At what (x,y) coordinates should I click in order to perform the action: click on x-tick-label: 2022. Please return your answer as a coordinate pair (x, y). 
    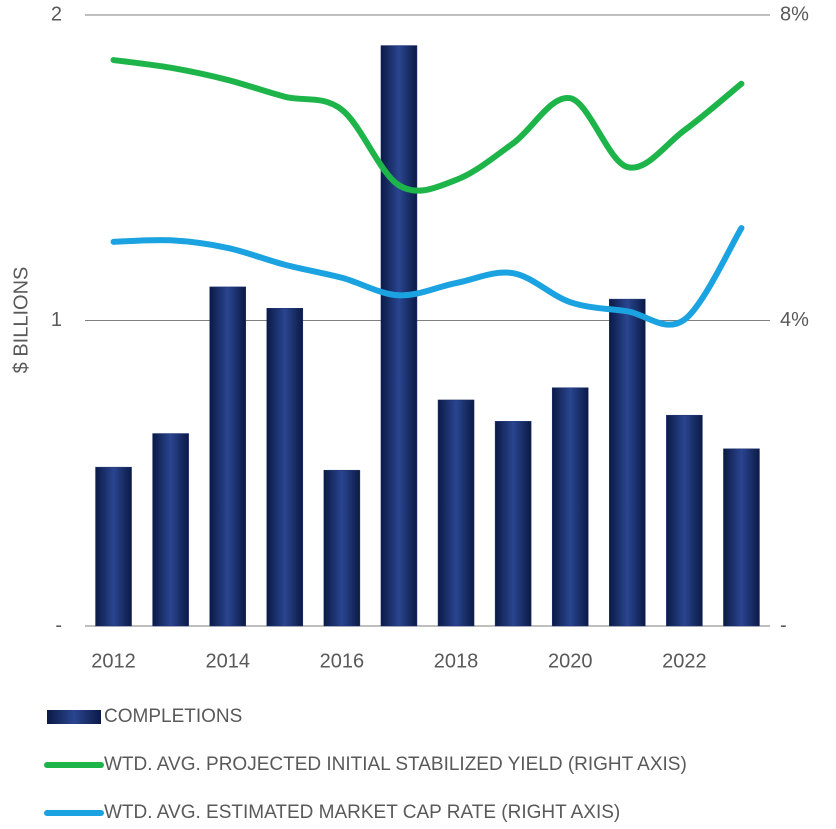
    Looking at the image, I should click on (684, 661).